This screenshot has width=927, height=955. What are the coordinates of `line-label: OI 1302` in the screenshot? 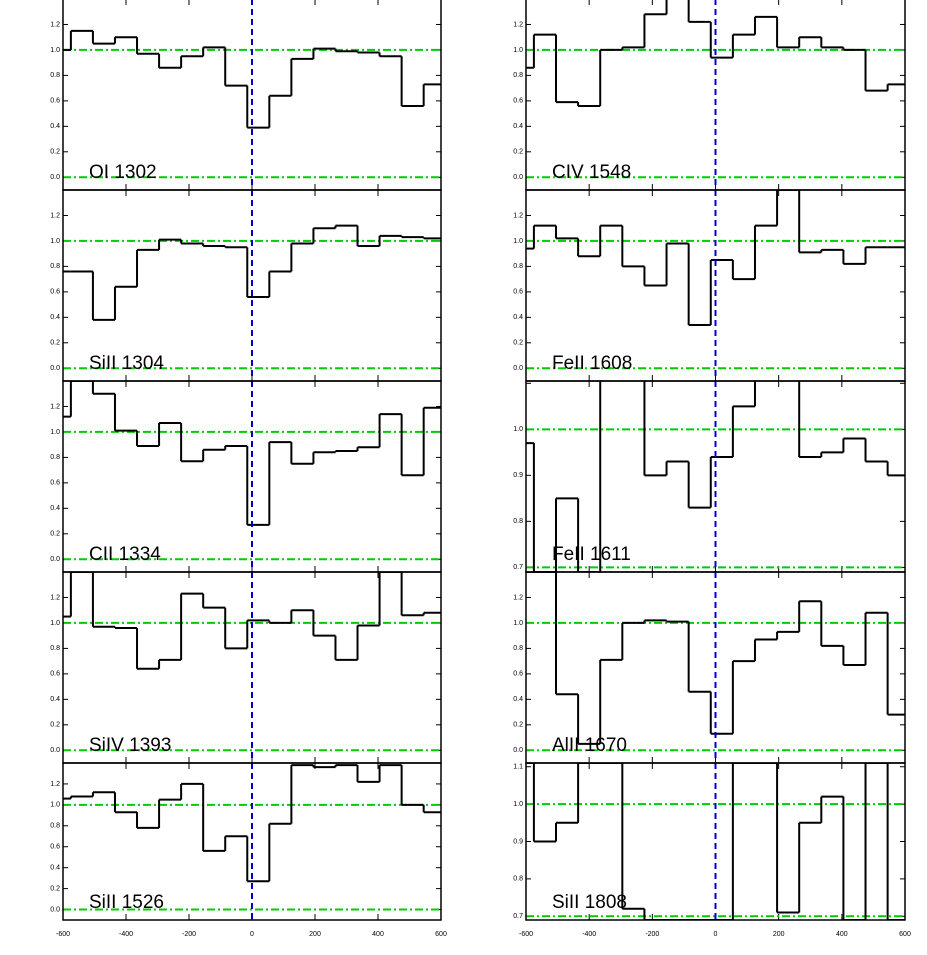 It's located at (123, 172).